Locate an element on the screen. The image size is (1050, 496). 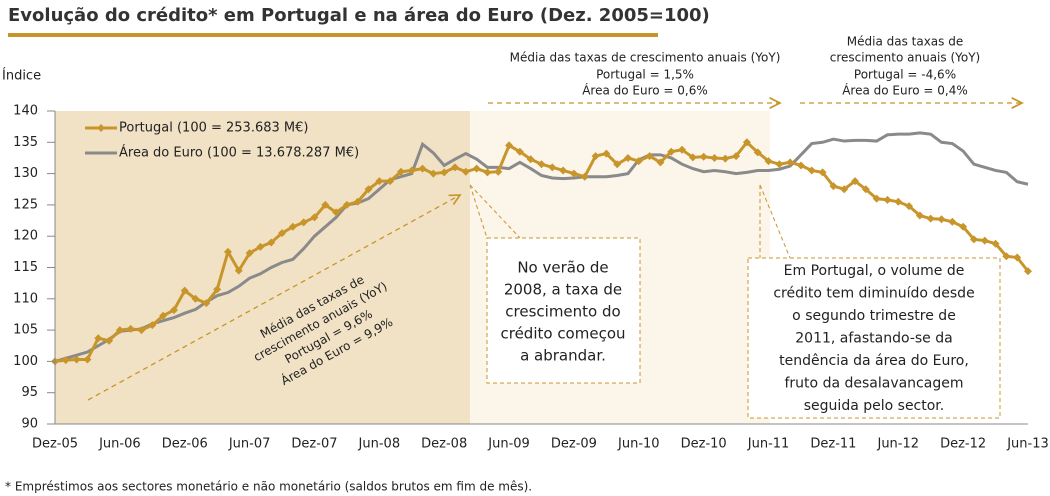
x-tick-label: Jun-11 is located at coordinates (768, 444).